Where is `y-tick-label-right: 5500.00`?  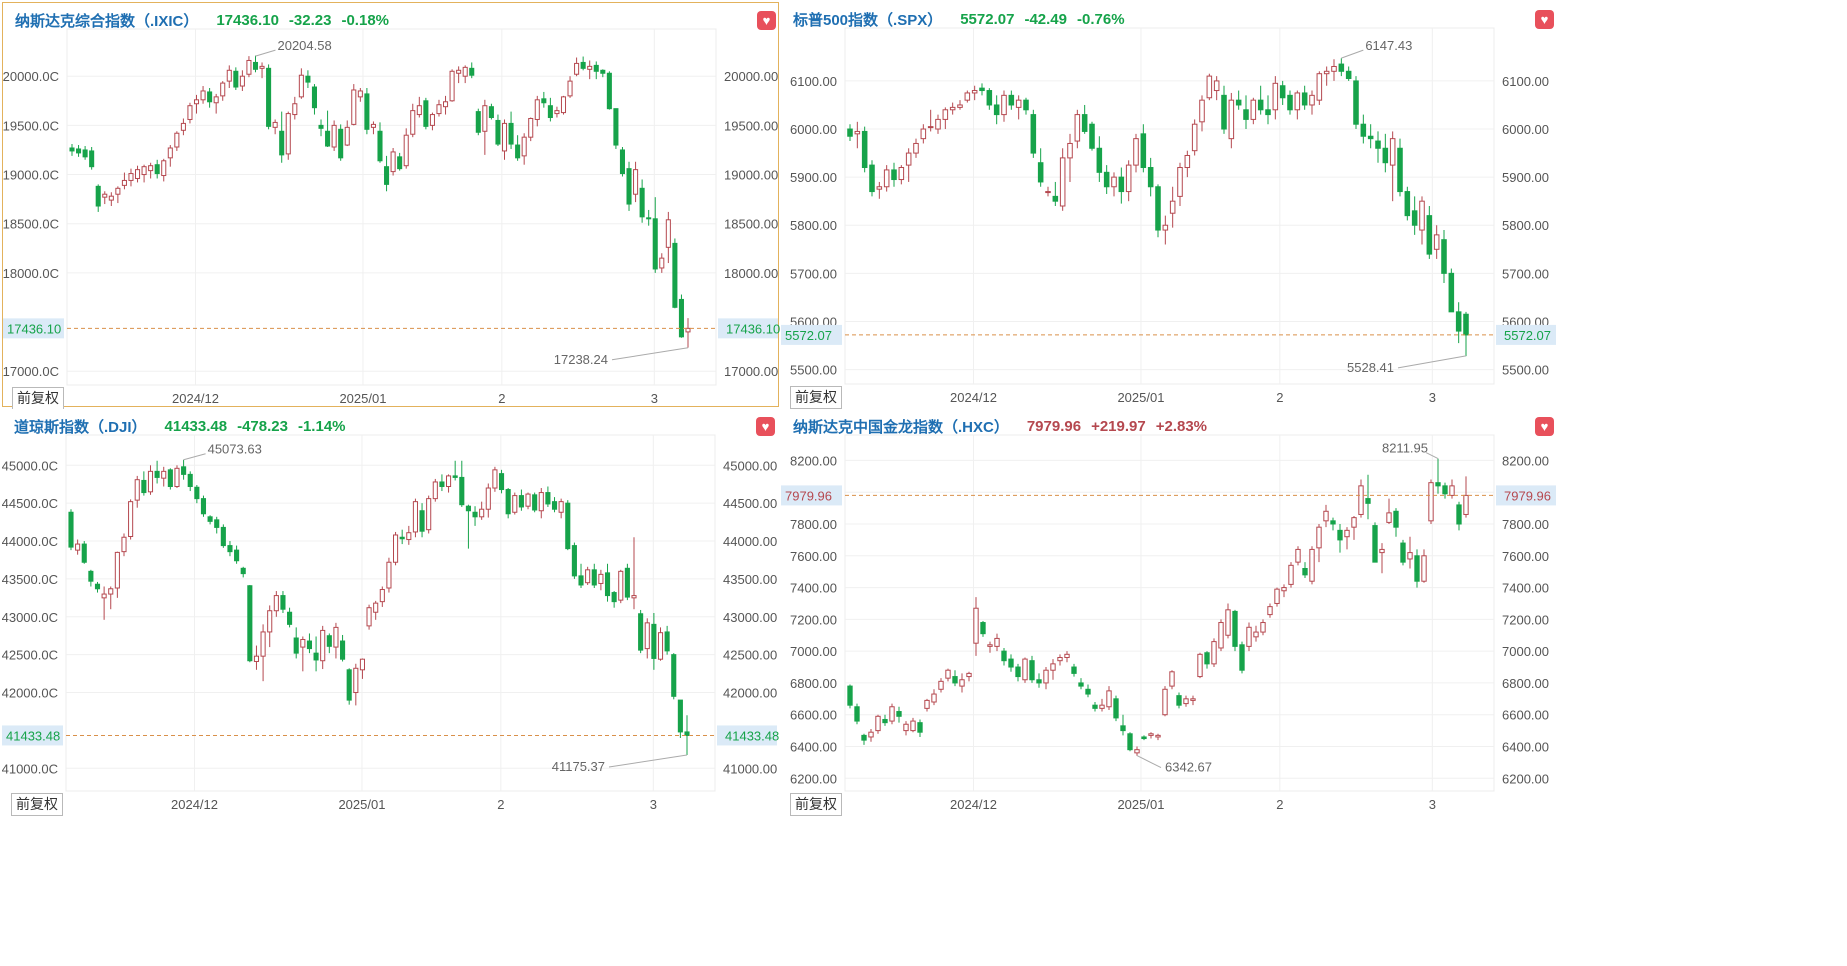
y-tick-label-right: 5500.00 is located at coordinates (1525, 370).